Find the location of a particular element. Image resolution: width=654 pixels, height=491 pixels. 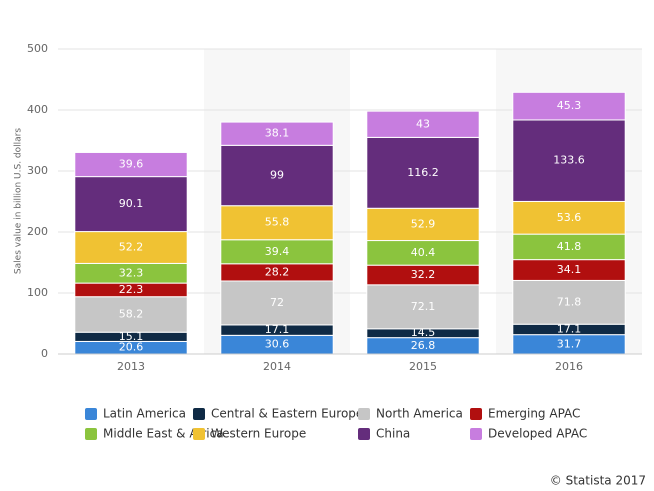

legend-label: China is located at coordinates (393, 434).